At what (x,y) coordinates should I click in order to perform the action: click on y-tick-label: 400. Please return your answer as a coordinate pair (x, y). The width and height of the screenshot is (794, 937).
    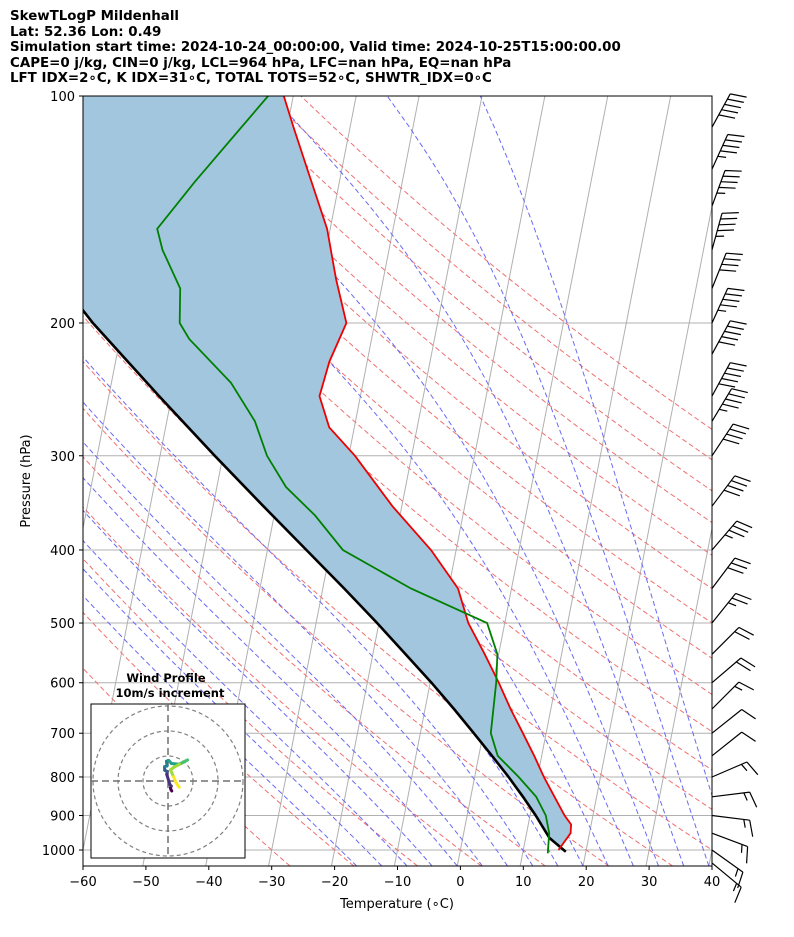
    Looking at the image, I should click on (62, 551).